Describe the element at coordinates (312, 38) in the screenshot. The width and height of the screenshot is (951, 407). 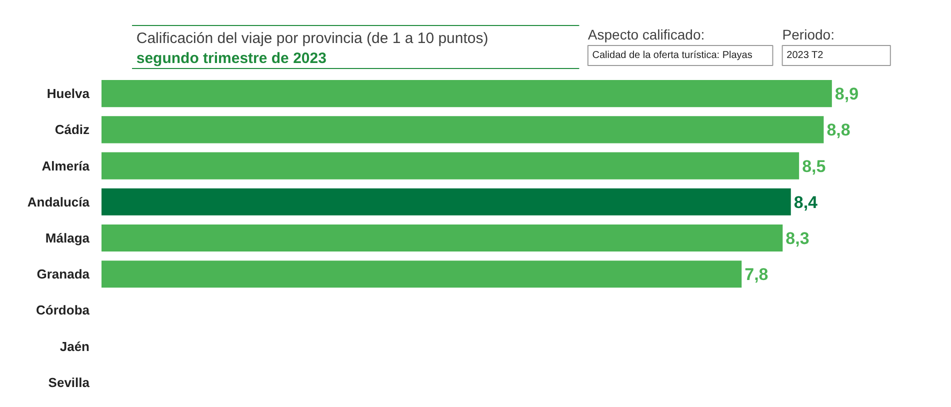
I see `chart-title: Calificación del viaje por provincia (de 1 a 10 puntos)` at that location.